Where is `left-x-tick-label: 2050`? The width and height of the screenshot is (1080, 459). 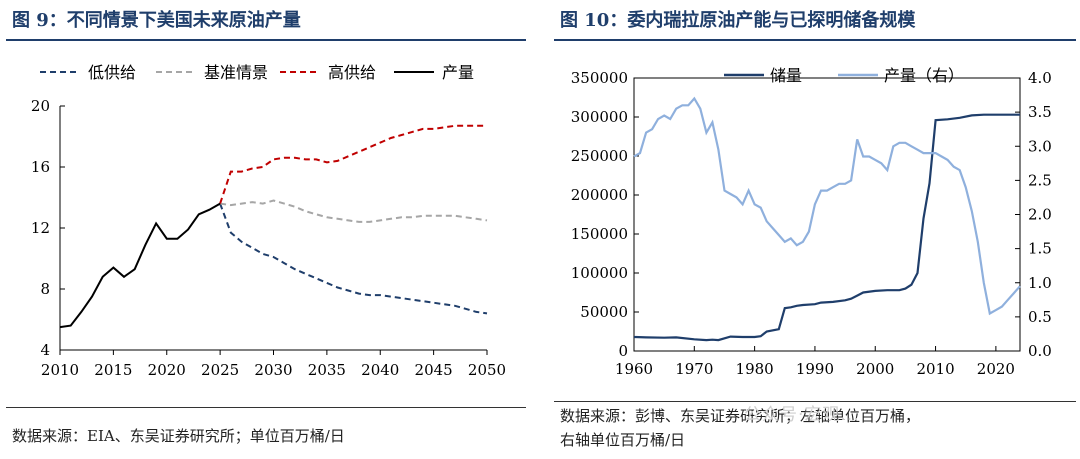
left-x-tick-label: 2050 is located at coordinates (487, 370).